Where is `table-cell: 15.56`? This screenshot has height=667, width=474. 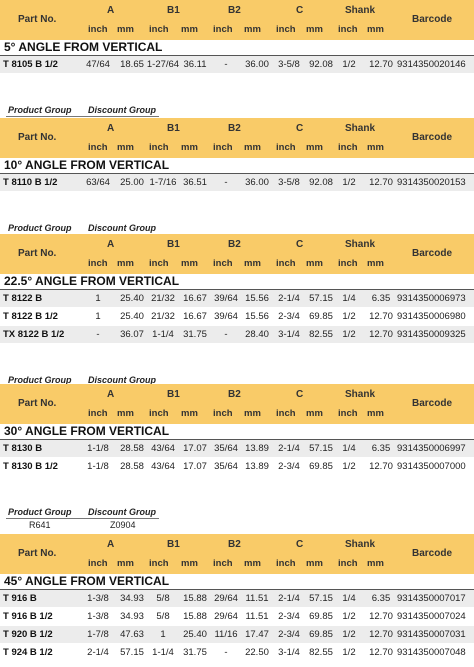
table-cell: 15.56 is located at coordinates (257, 316).